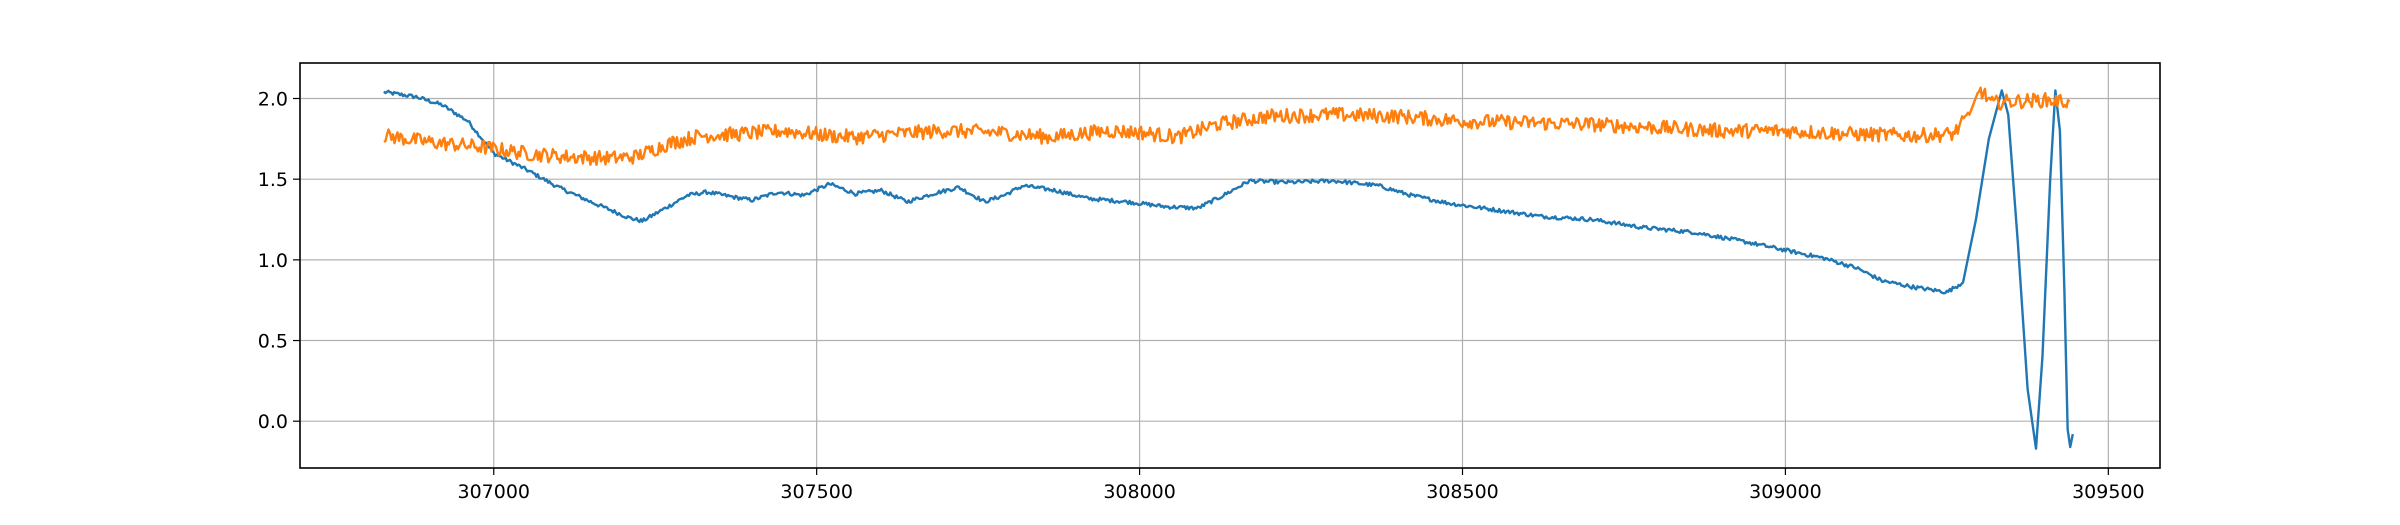  Describe the element at coordinates (816, 492) in the screenshot. I see `x-tick-label: 307500` at that location.